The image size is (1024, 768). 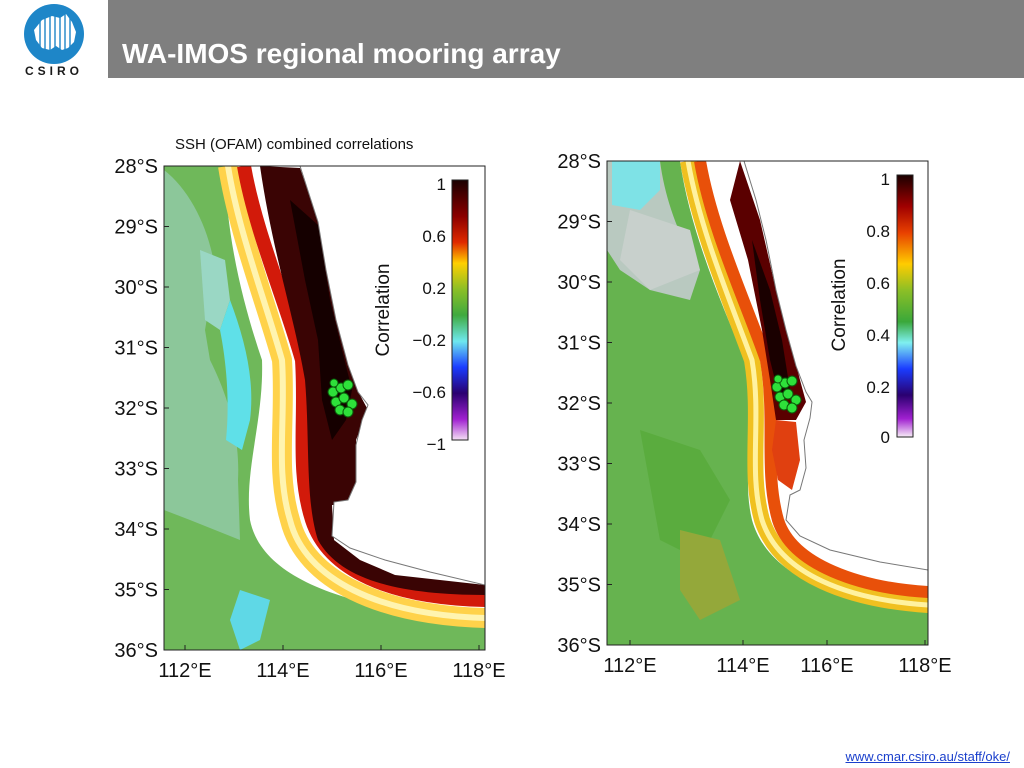 What do you see at coordinates (777, 658) in the screenshot?
I see `right-x-axis: 112°E 114°E 116°E 118°E` at bounding box center [777, 658].